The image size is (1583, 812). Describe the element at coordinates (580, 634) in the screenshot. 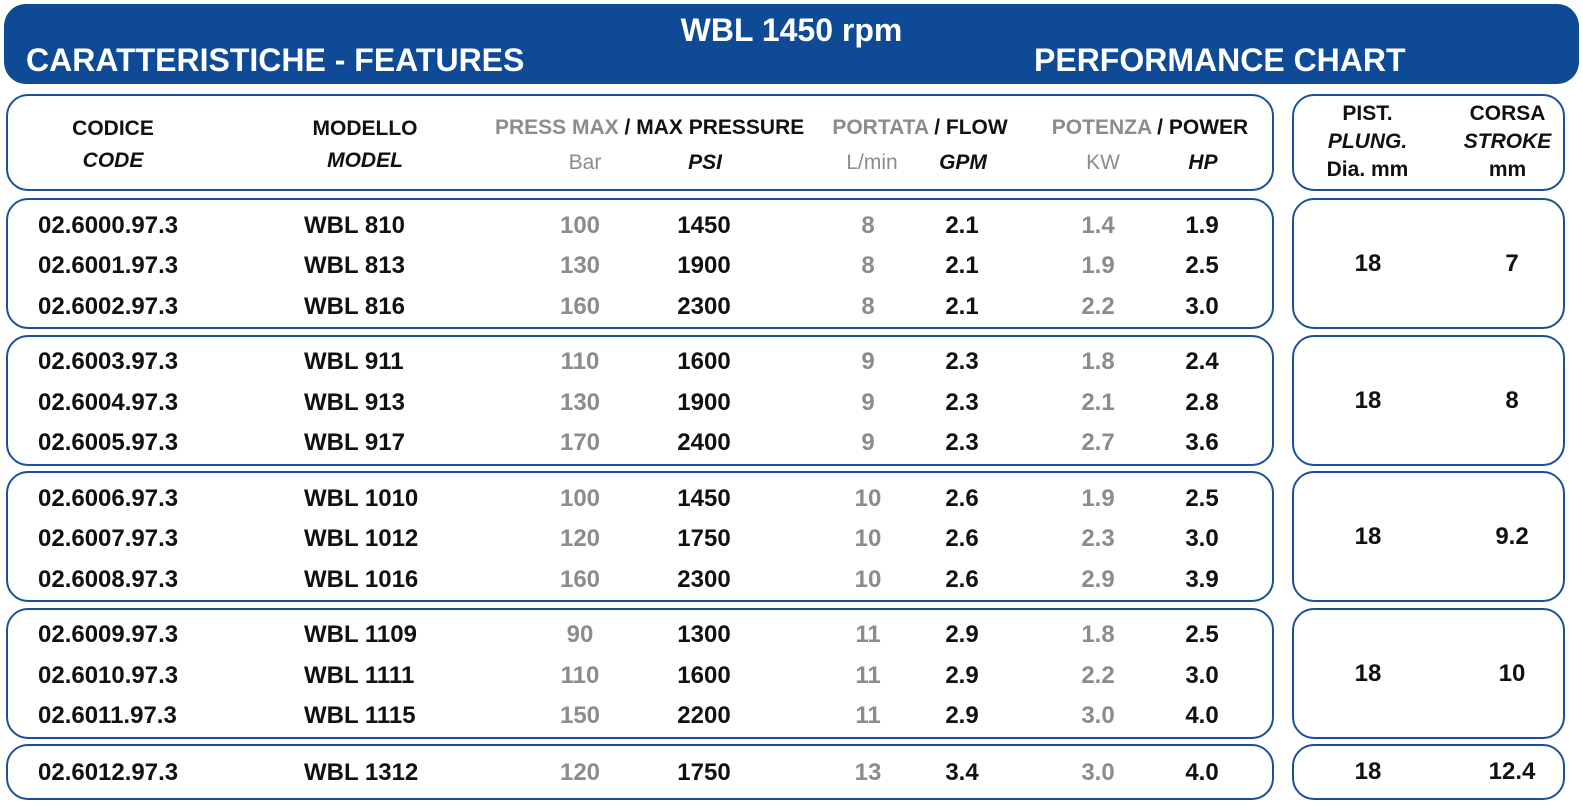

I see `cell-bar: 90` at that location.